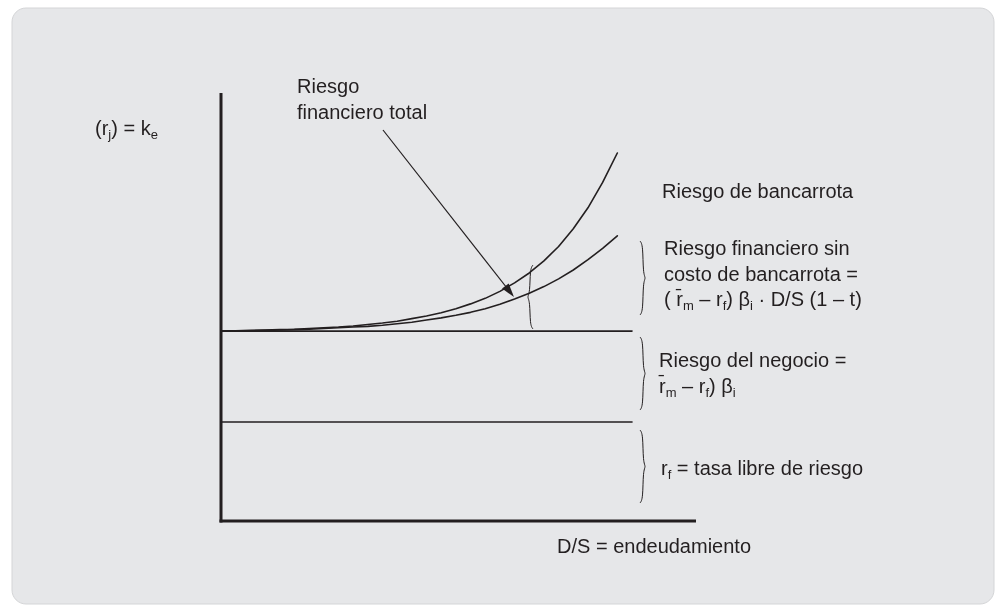 This screenshot has width=1001, height=611. I want to click on text: Riesgo del negocio = r̄$_{m}$ – r$_{f}$) β$_{i}$, so click(752, 374).